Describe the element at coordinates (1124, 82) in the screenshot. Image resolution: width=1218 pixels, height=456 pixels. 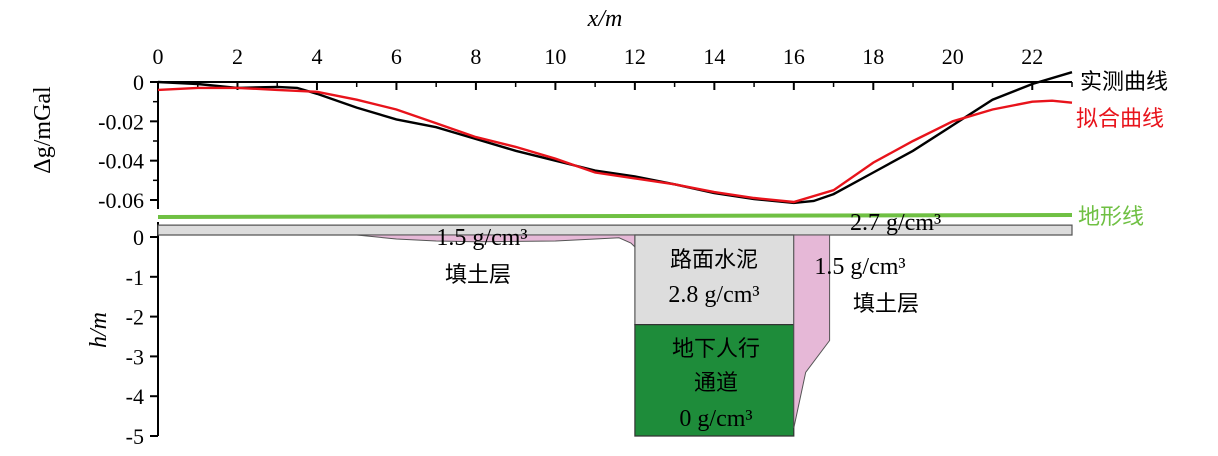
I see `legend-measured: 实测曲线` at that location.